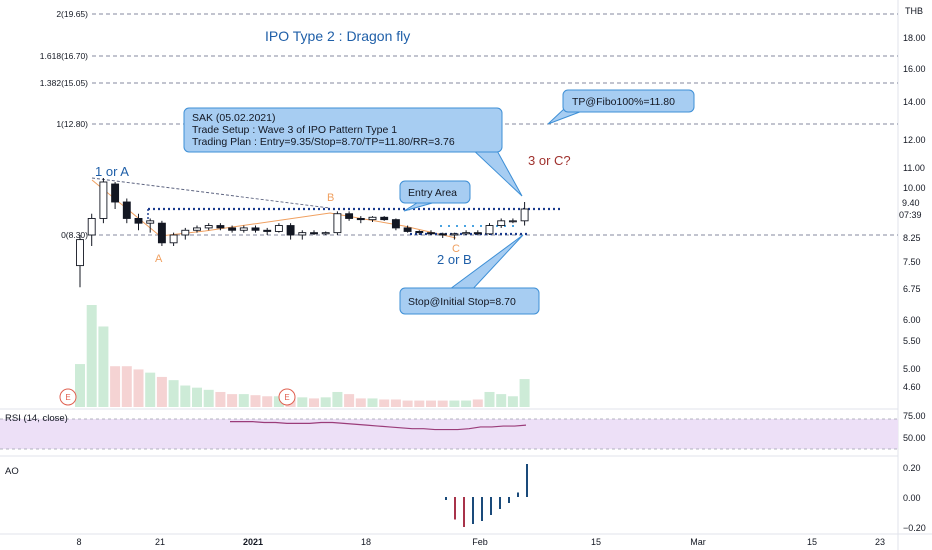 The height and width of the screenshot is (550, 932). What do you see at coordinates (910, 215) in the screenshot?
I see `countdown: 07:39` at bounding box center [910, 215].